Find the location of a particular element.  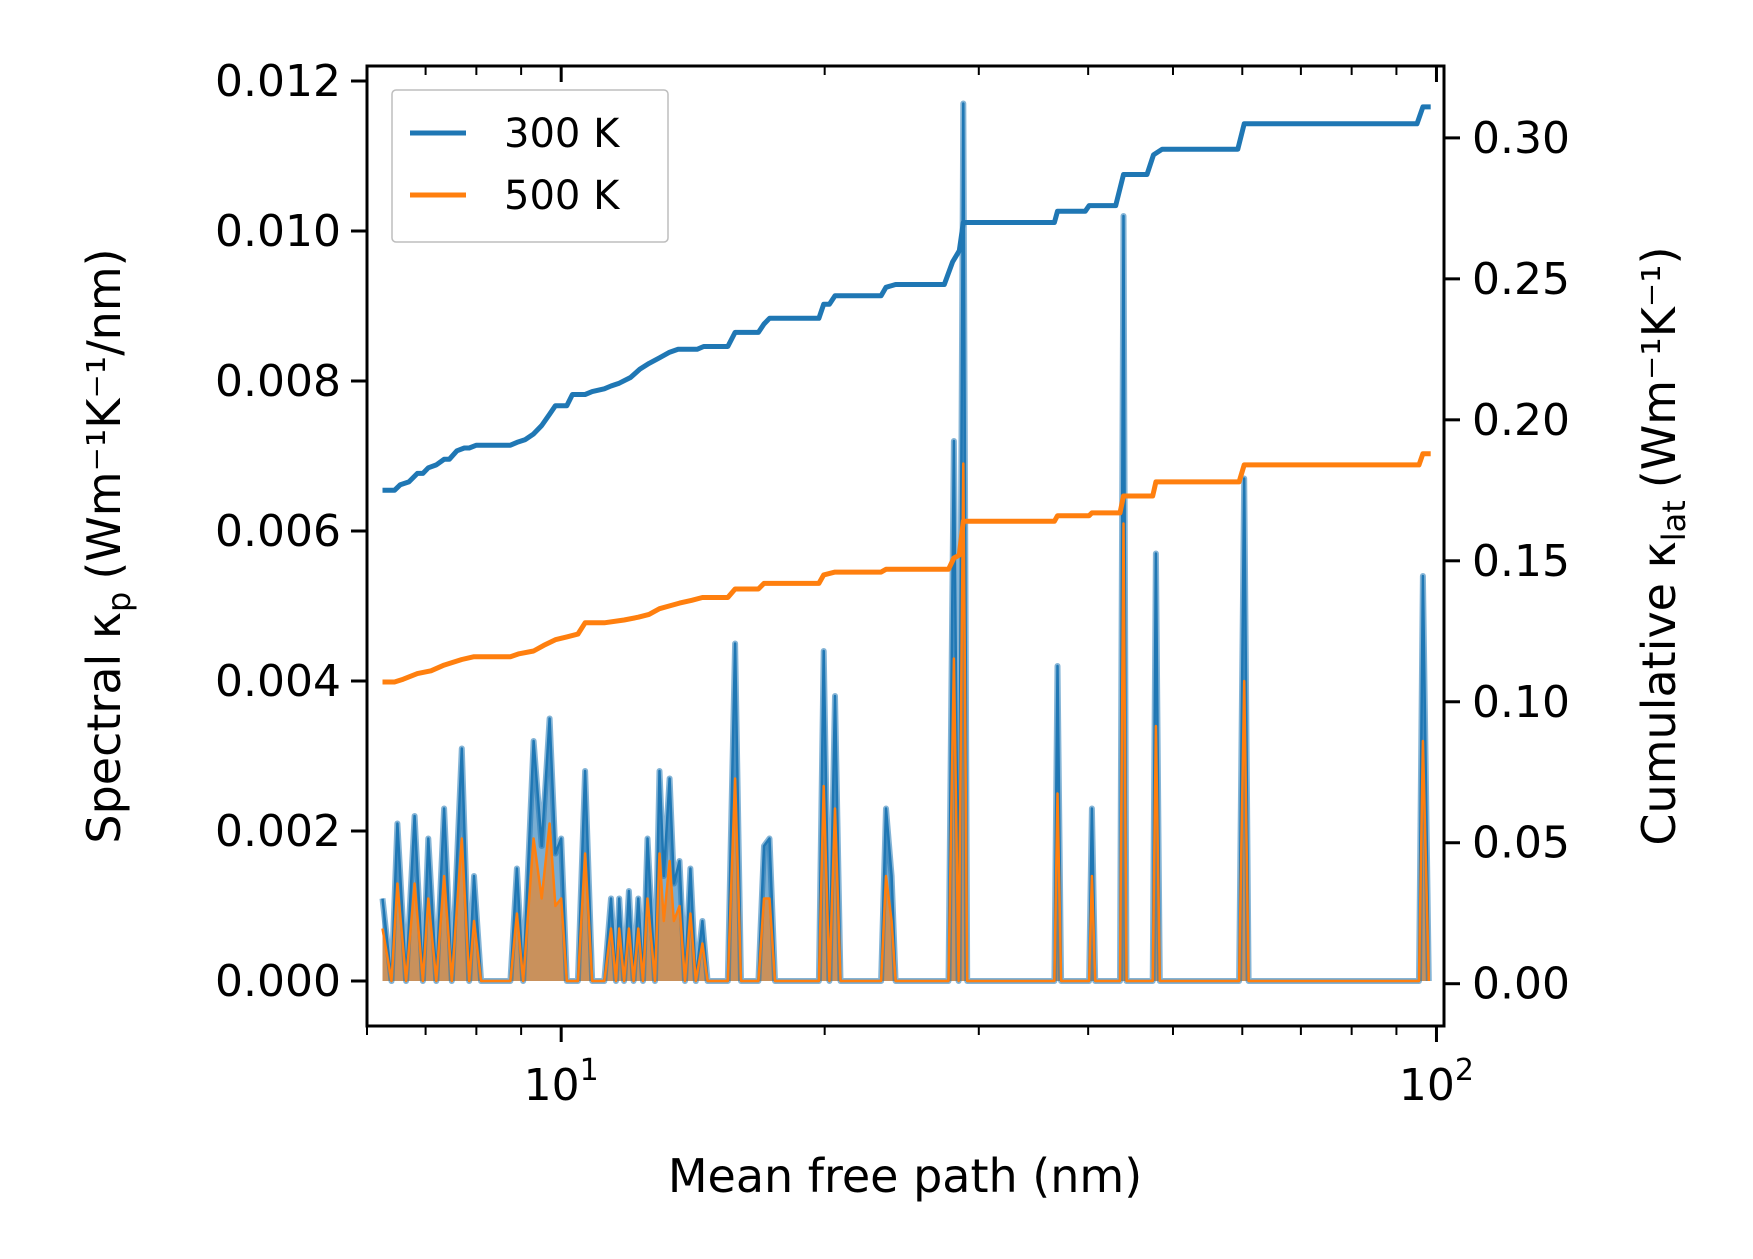

y-right-tick-label: 0.25 is located at coordinates (1521, 279).